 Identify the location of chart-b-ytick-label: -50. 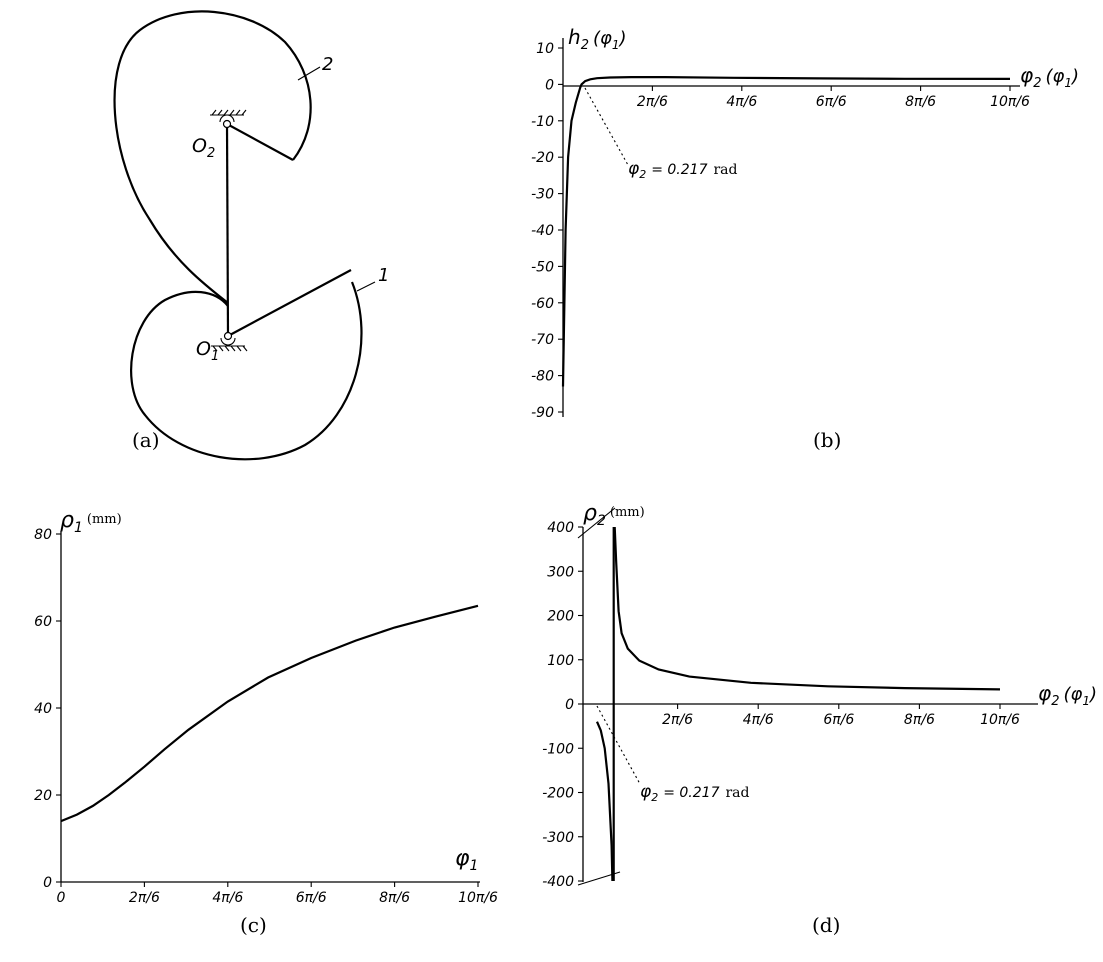
(542, 267).